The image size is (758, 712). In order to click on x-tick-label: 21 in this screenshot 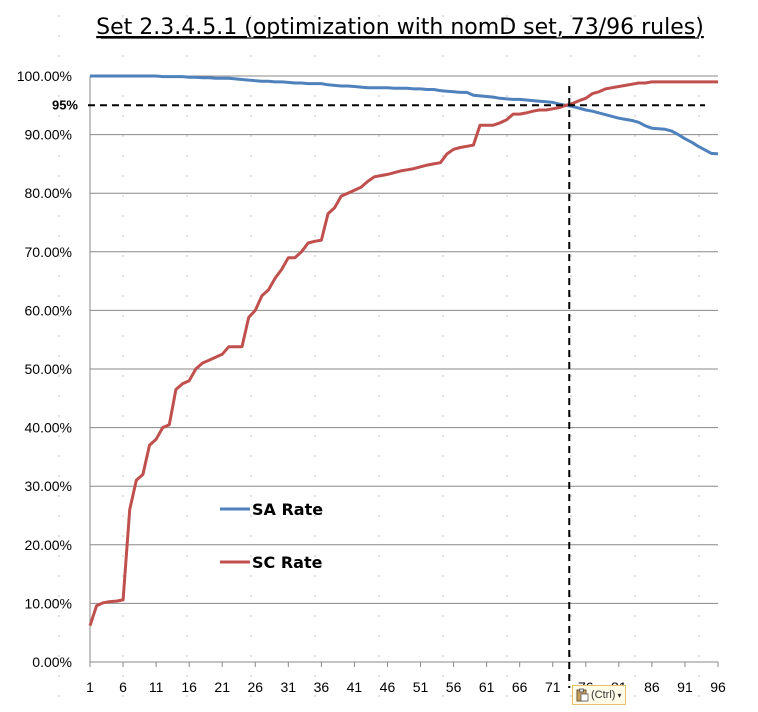, I will do `click(222, 687)`.